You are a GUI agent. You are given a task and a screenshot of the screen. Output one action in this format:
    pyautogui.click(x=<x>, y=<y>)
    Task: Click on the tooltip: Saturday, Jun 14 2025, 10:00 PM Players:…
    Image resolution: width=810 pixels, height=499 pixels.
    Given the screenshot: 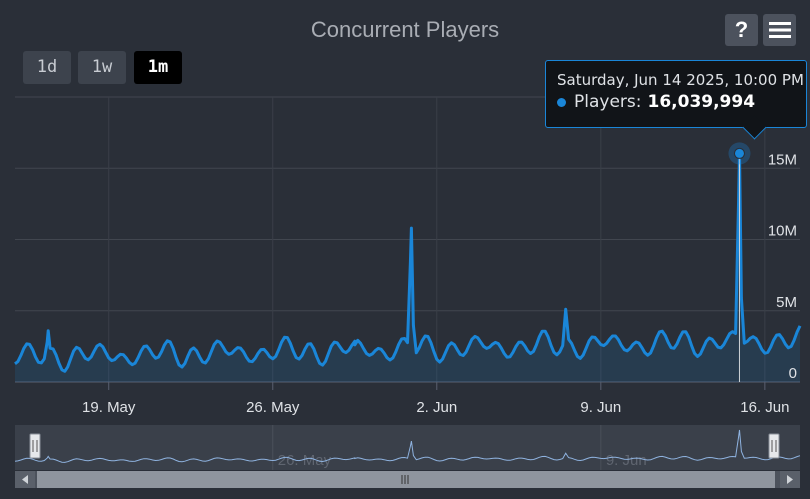 What is the action you would take?
    pyautogui.click(x=676, y=100)
    